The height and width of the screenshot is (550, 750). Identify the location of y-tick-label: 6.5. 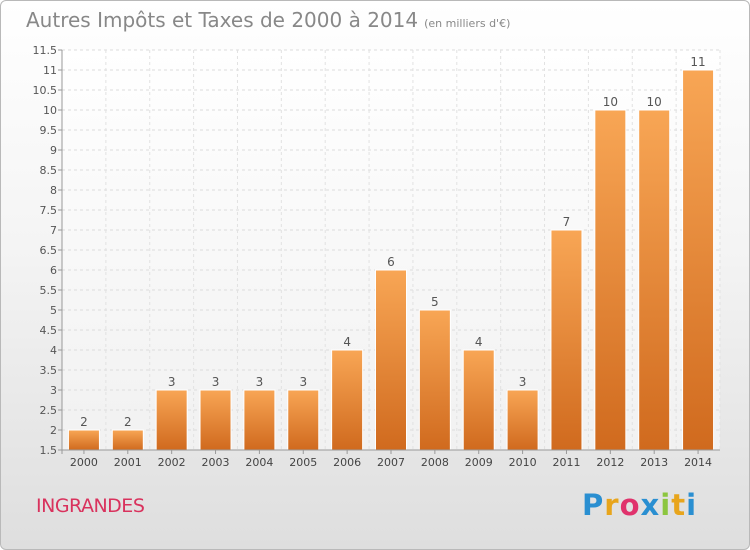
(49, 250).